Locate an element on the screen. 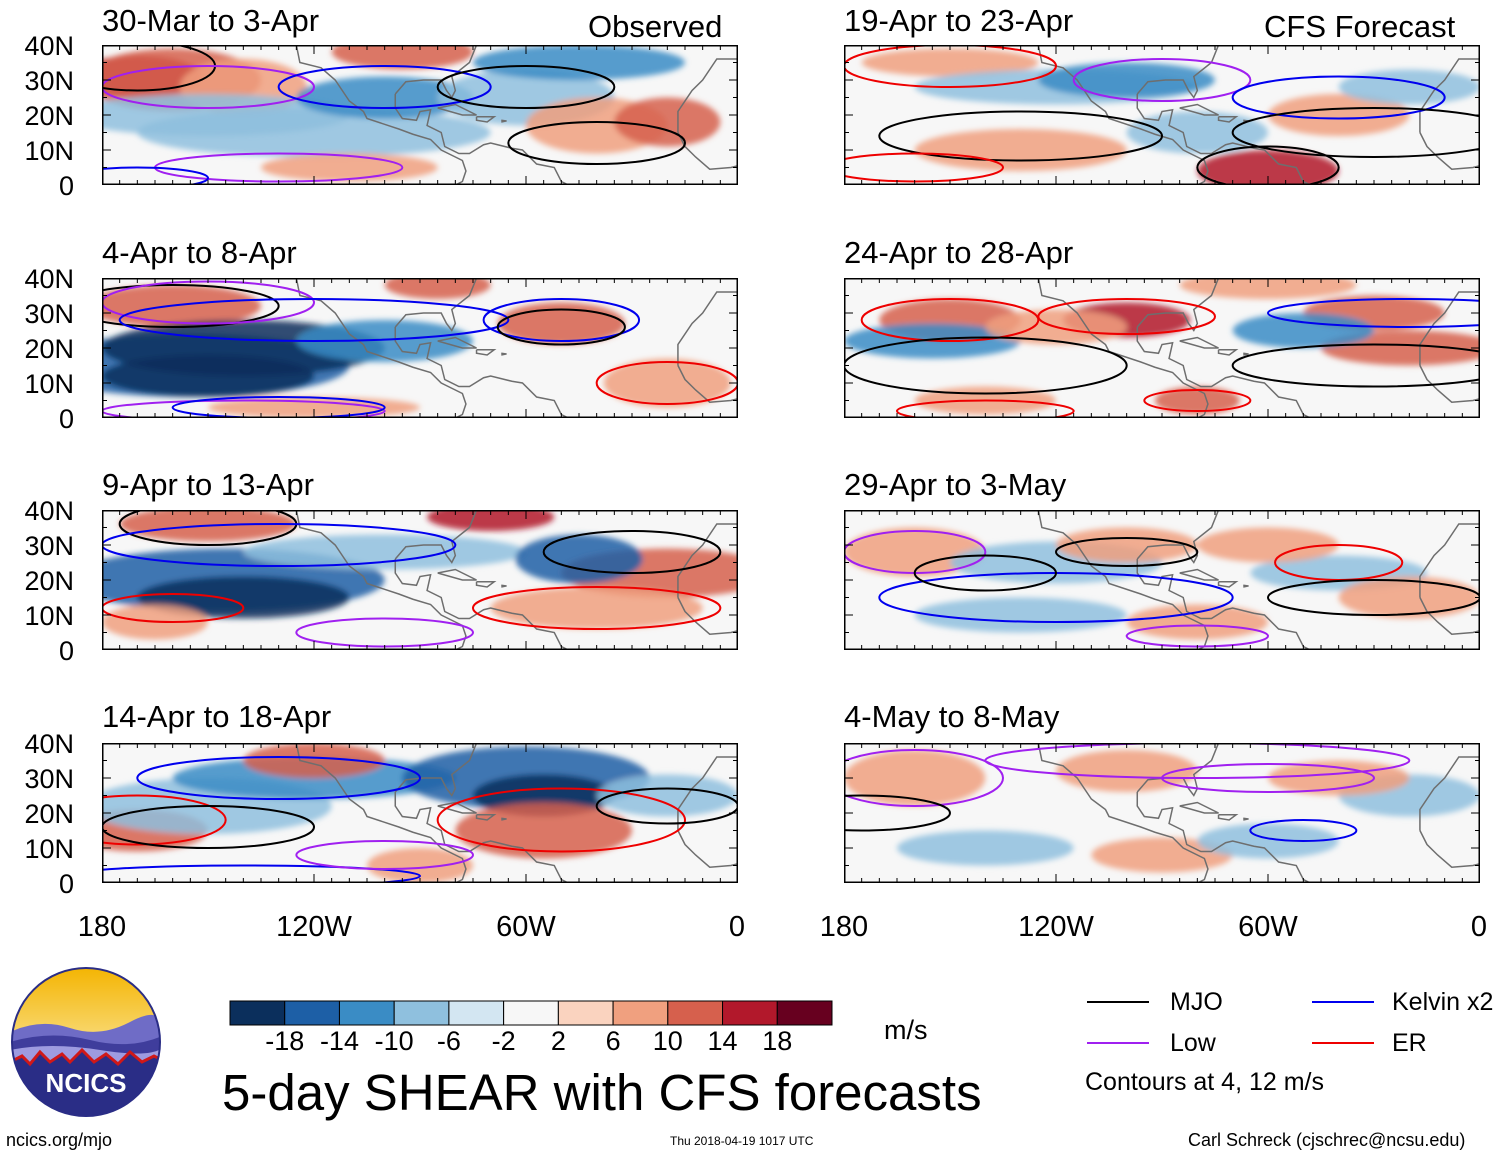 The height and width of the screenshot is (1157, 1510). panel-title: 9-Apr to 13-Apr is located at coordinates (208, 484).